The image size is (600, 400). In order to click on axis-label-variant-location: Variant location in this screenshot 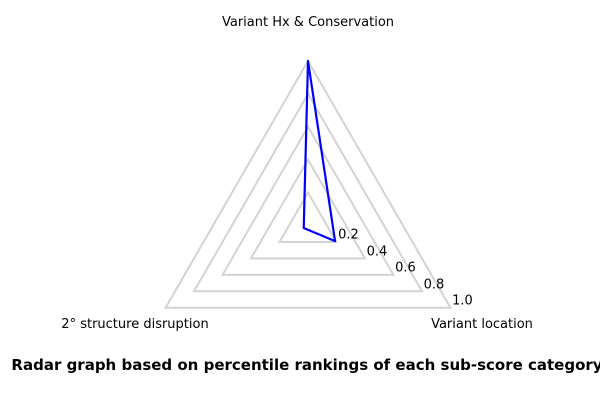, I will do `click(482, 324)`.